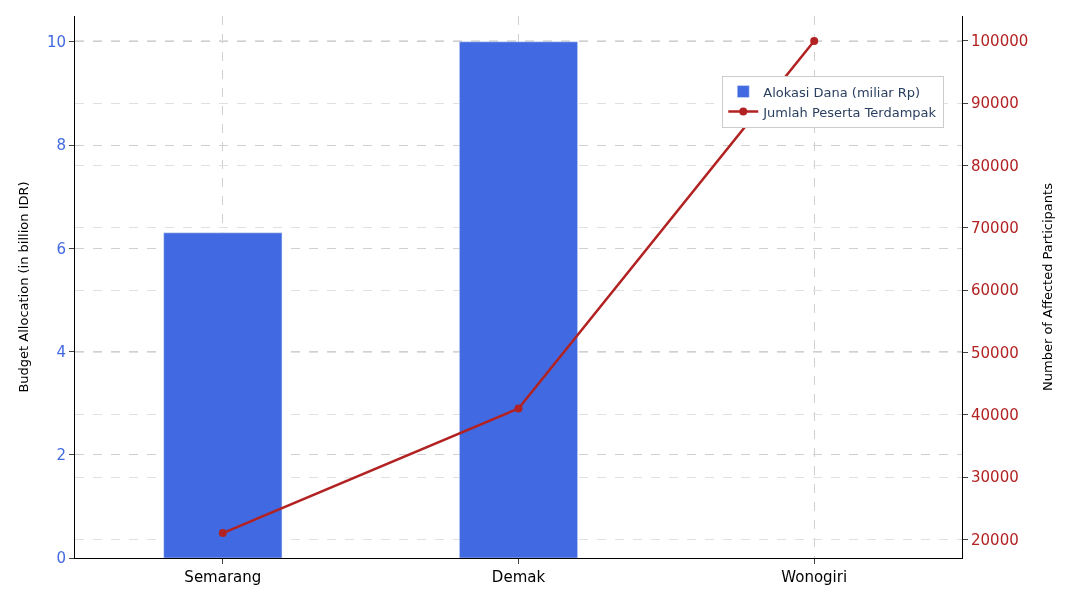  Describe the element at coordinates (23, 287) in the screenshot. I see `y-axis-title: Budget Allocation (in billion IDR)` at that location.